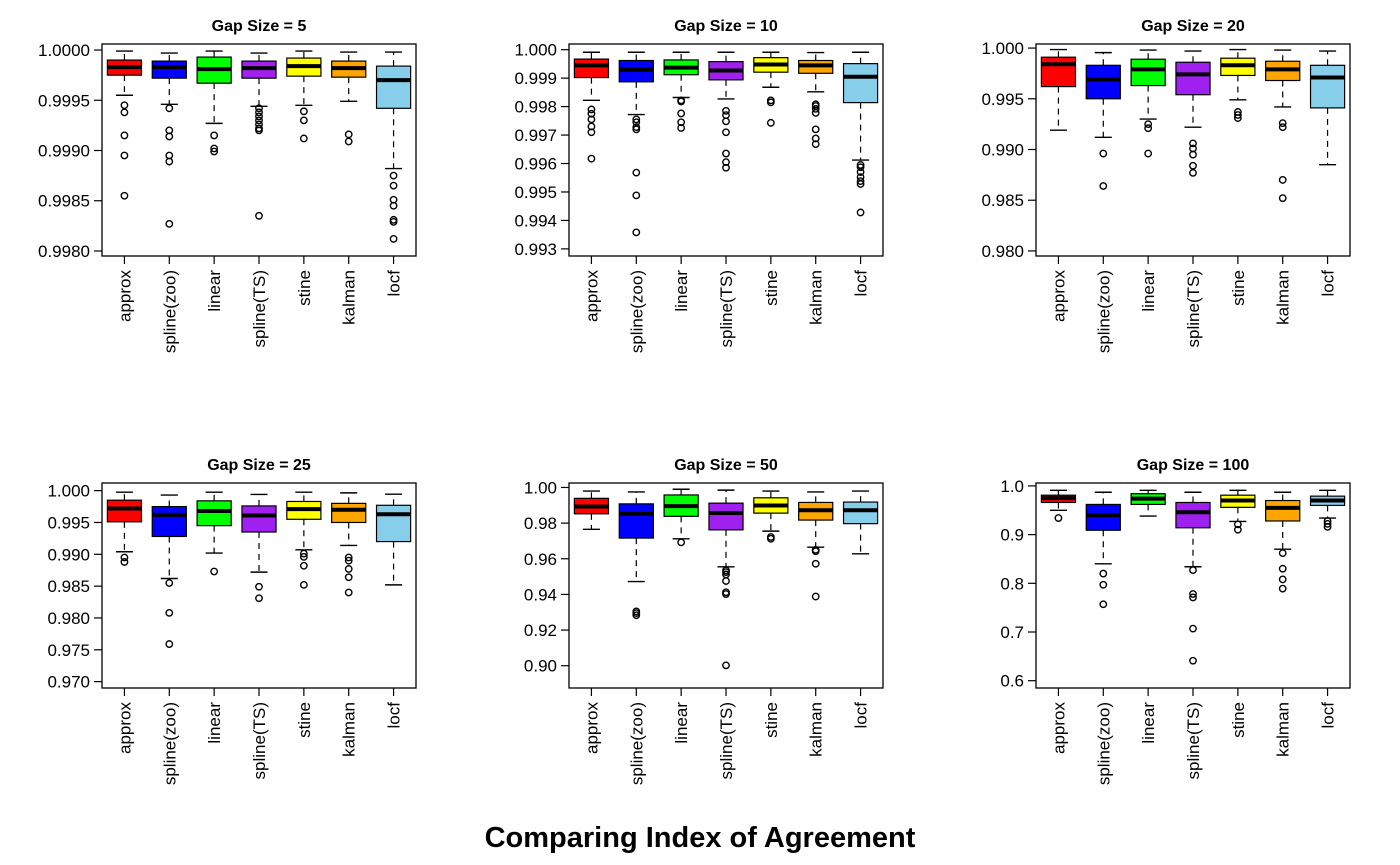 The height and width of the screenshot is (865, 1400). Describe the element at coordinates (540, 594) in the screenshot. I see `y-tick-label: 0.94` at that location.